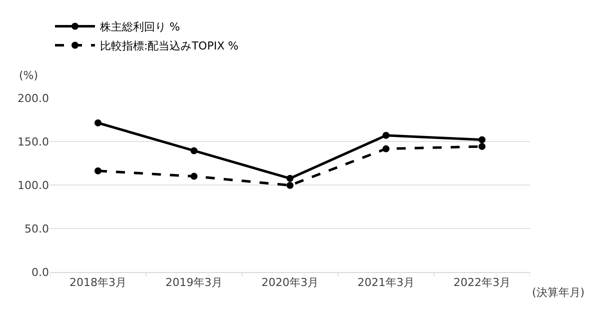  I want to click on x-tick-label: 2019年3月, so click(194, 283).